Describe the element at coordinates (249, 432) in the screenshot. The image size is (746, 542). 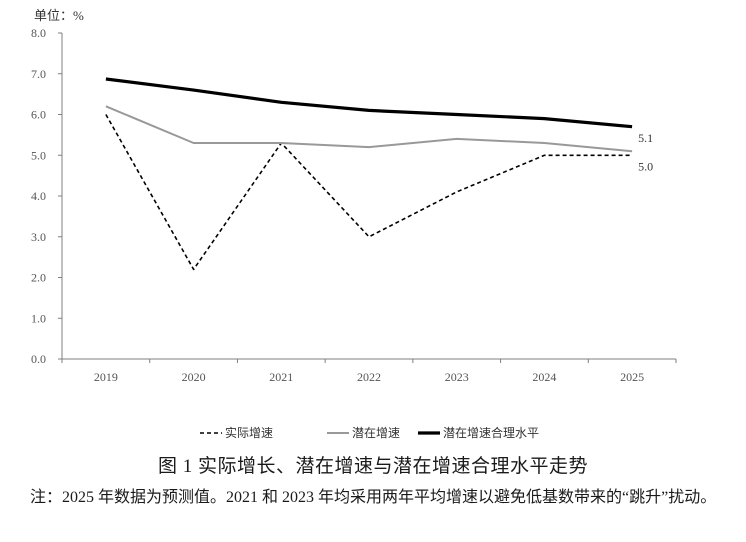
I see `legend-label: 实际增速` at that location.